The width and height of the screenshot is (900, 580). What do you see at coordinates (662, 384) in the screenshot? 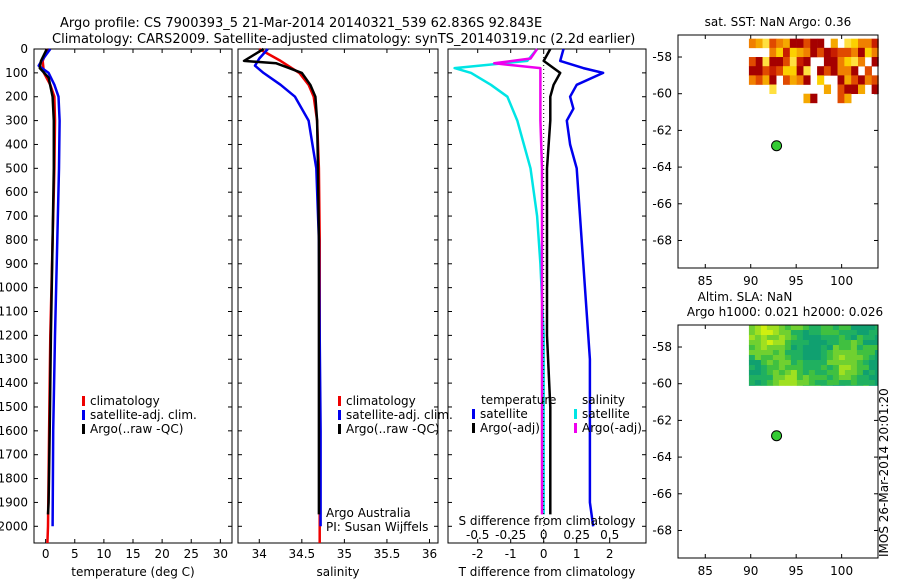
I see `map-y-tick-label: -60` at bounding box center [662, 384].